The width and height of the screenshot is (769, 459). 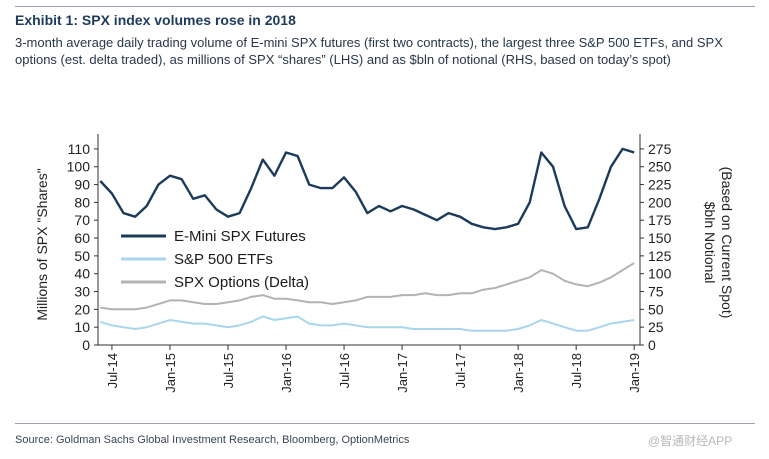 I want to click on y-axis-label-left: Millions of SPX "Shares", so click(x=42, y=244).